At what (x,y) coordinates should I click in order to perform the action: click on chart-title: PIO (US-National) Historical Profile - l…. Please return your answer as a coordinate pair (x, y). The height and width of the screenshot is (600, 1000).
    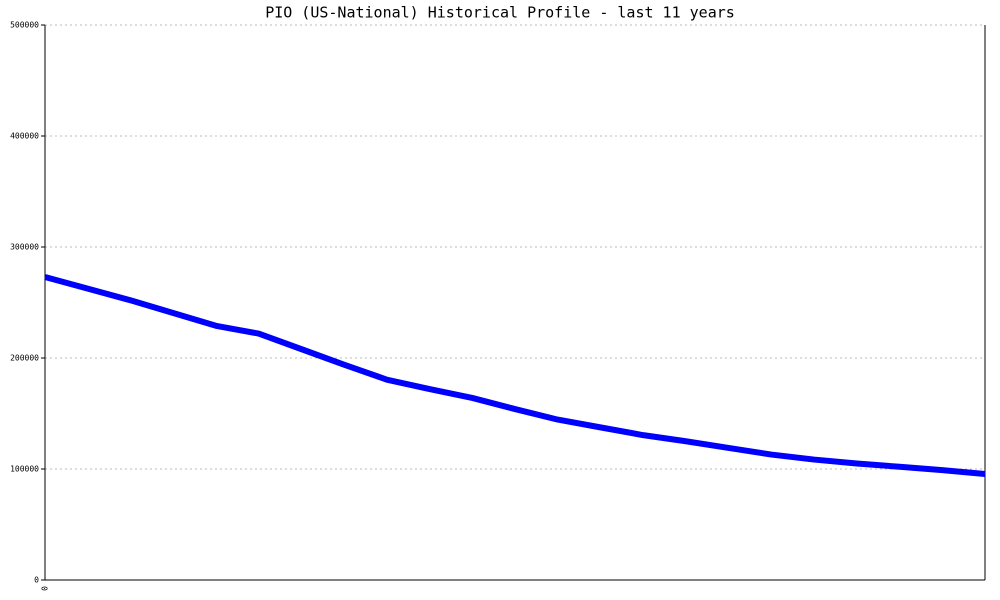
    Looking at the image, I should click on (500, 13).